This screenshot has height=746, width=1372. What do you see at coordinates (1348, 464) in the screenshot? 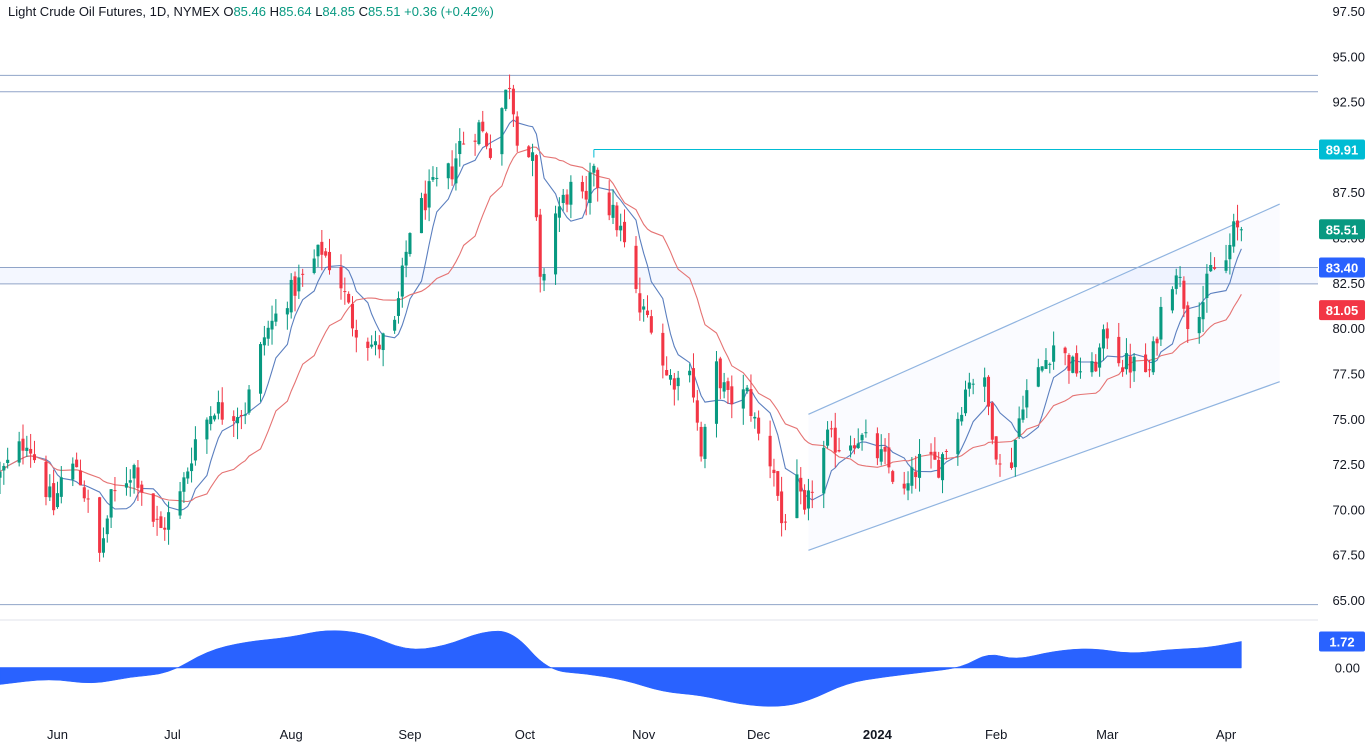
I see `y-tick-label: 72.50` at bounding box center [1348, 464].